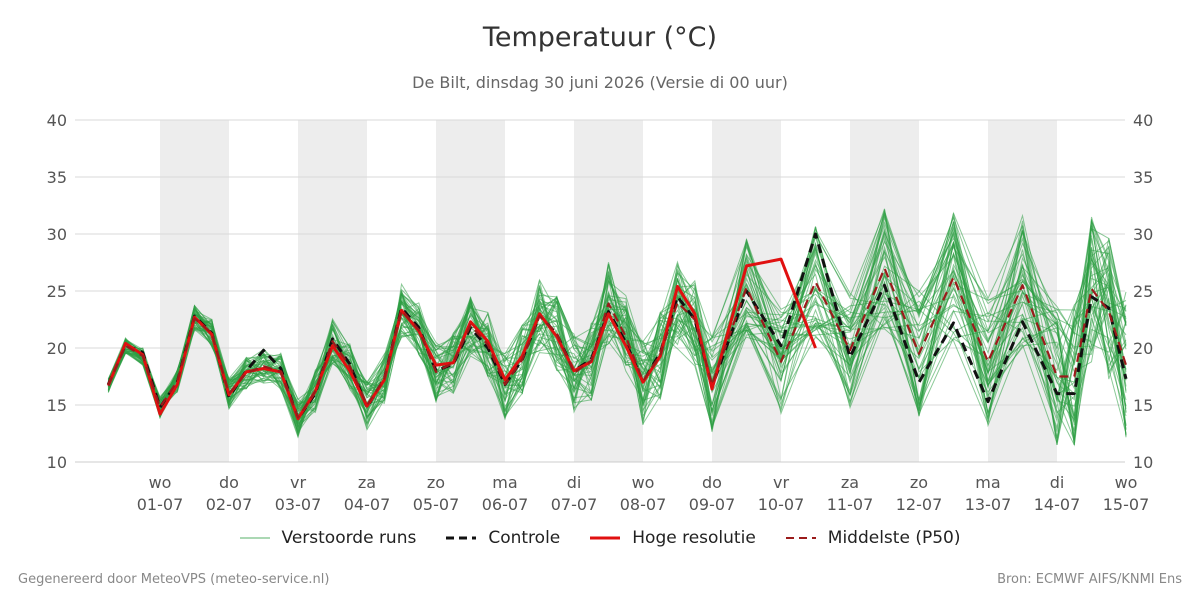 Image resolution: width=1200 pixels, height=600 pixels. I want to click on legend-swatch-p50, so click(800, 538).